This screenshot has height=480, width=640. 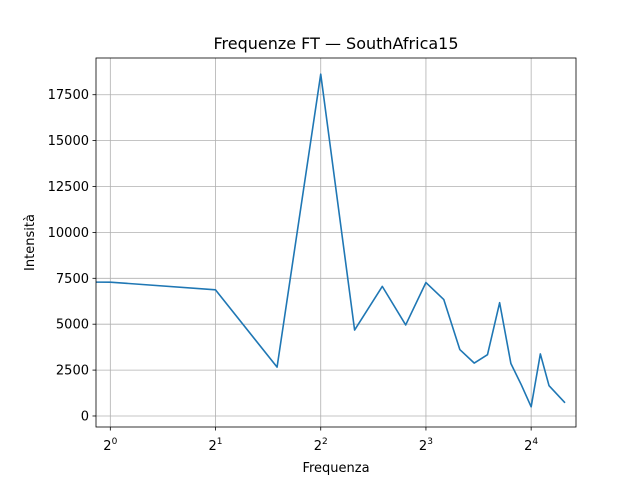 What do you see at coordinates (68, 187) in the screenshot?
I see `y-tick-label: 12500` at bounding box center [68, 187].